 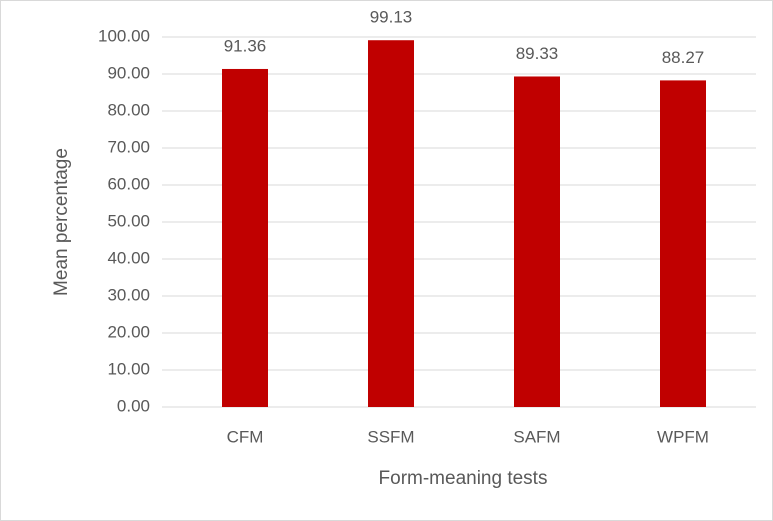 What do you see at coordinates (463, 478) in the screenshot?
I see `x-axis-title: Form-meaning tests` at bounding box center [463, 478].